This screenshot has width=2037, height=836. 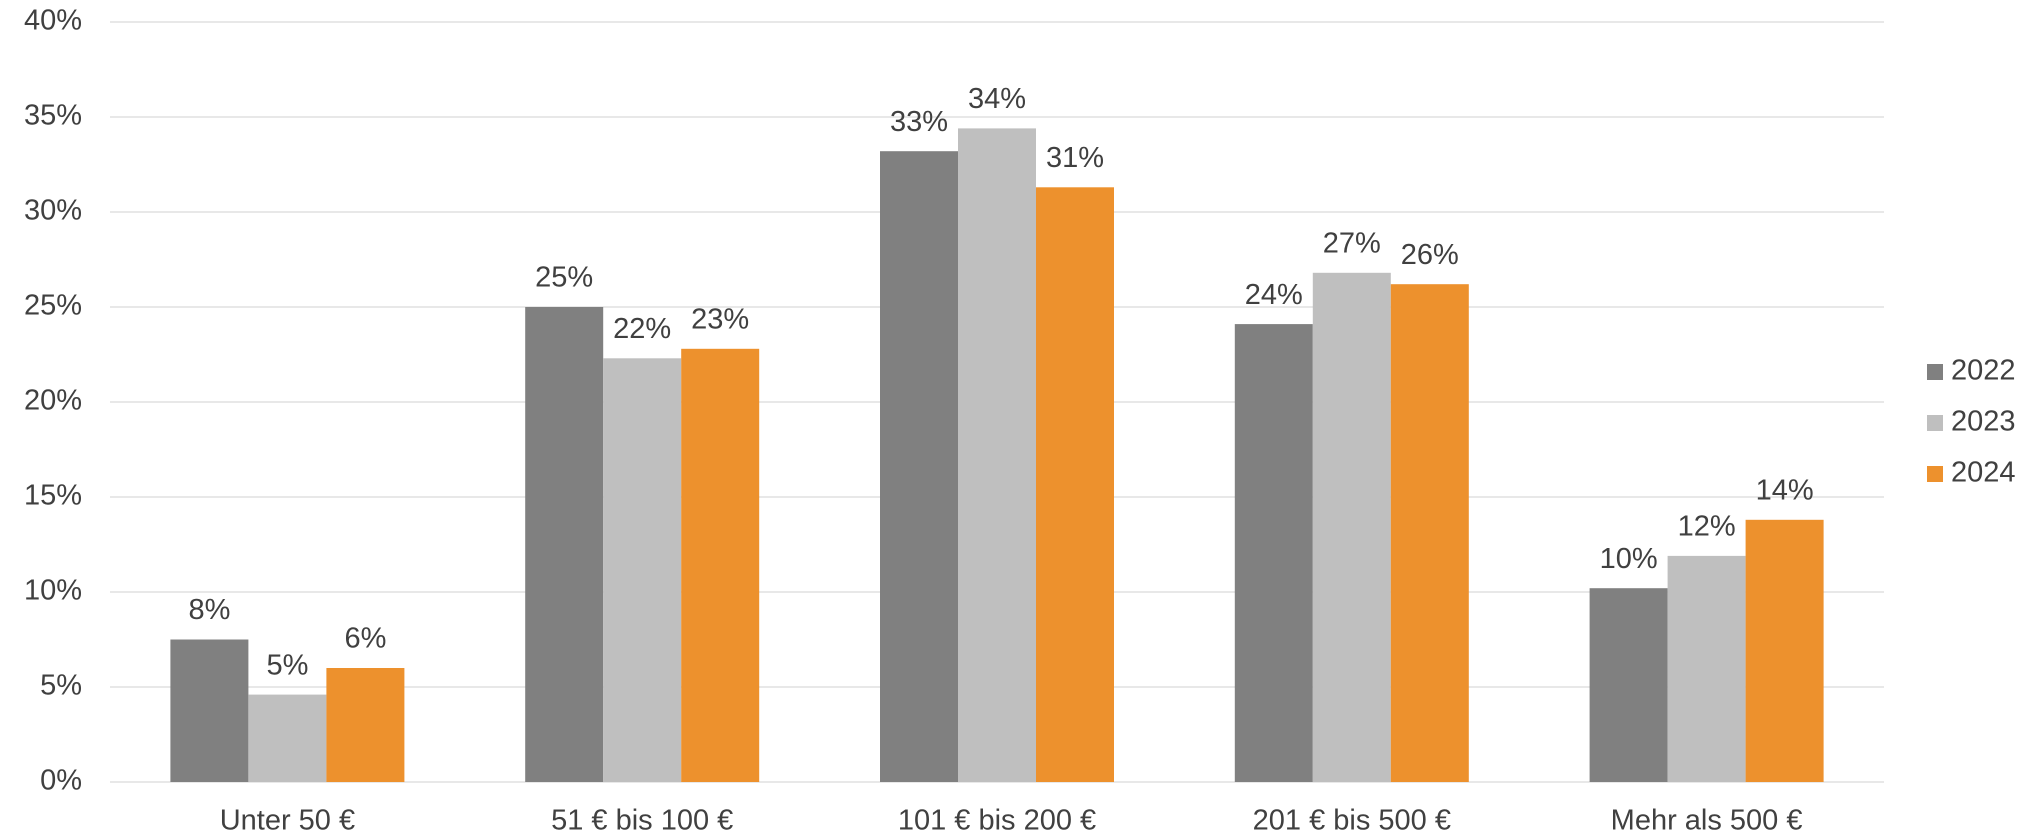 What do you see at coordinates (61, 686) in the screenshot?
I see `y-tick-label: 5%` at bounding box center [61, 686].